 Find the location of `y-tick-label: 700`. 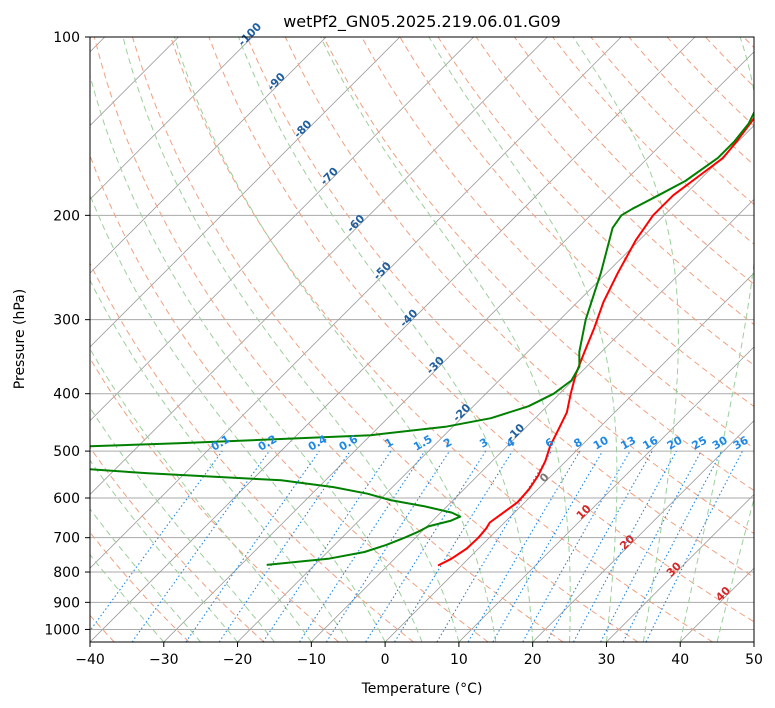

y-tick-label: 700 is located at coordinates (66, 539).